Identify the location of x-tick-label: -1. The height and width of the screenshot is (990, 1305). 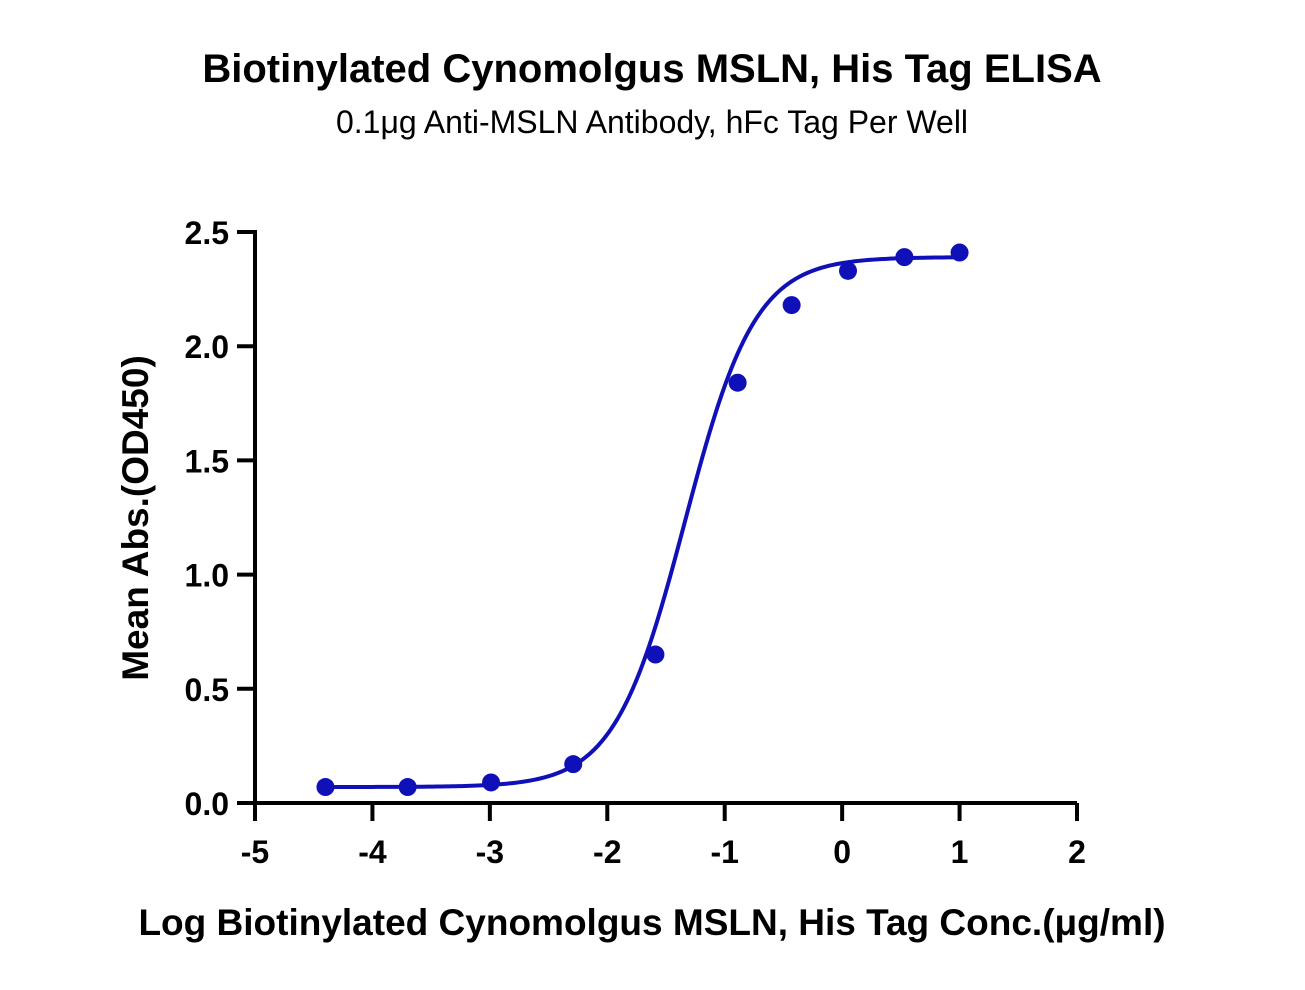
(724, 852).